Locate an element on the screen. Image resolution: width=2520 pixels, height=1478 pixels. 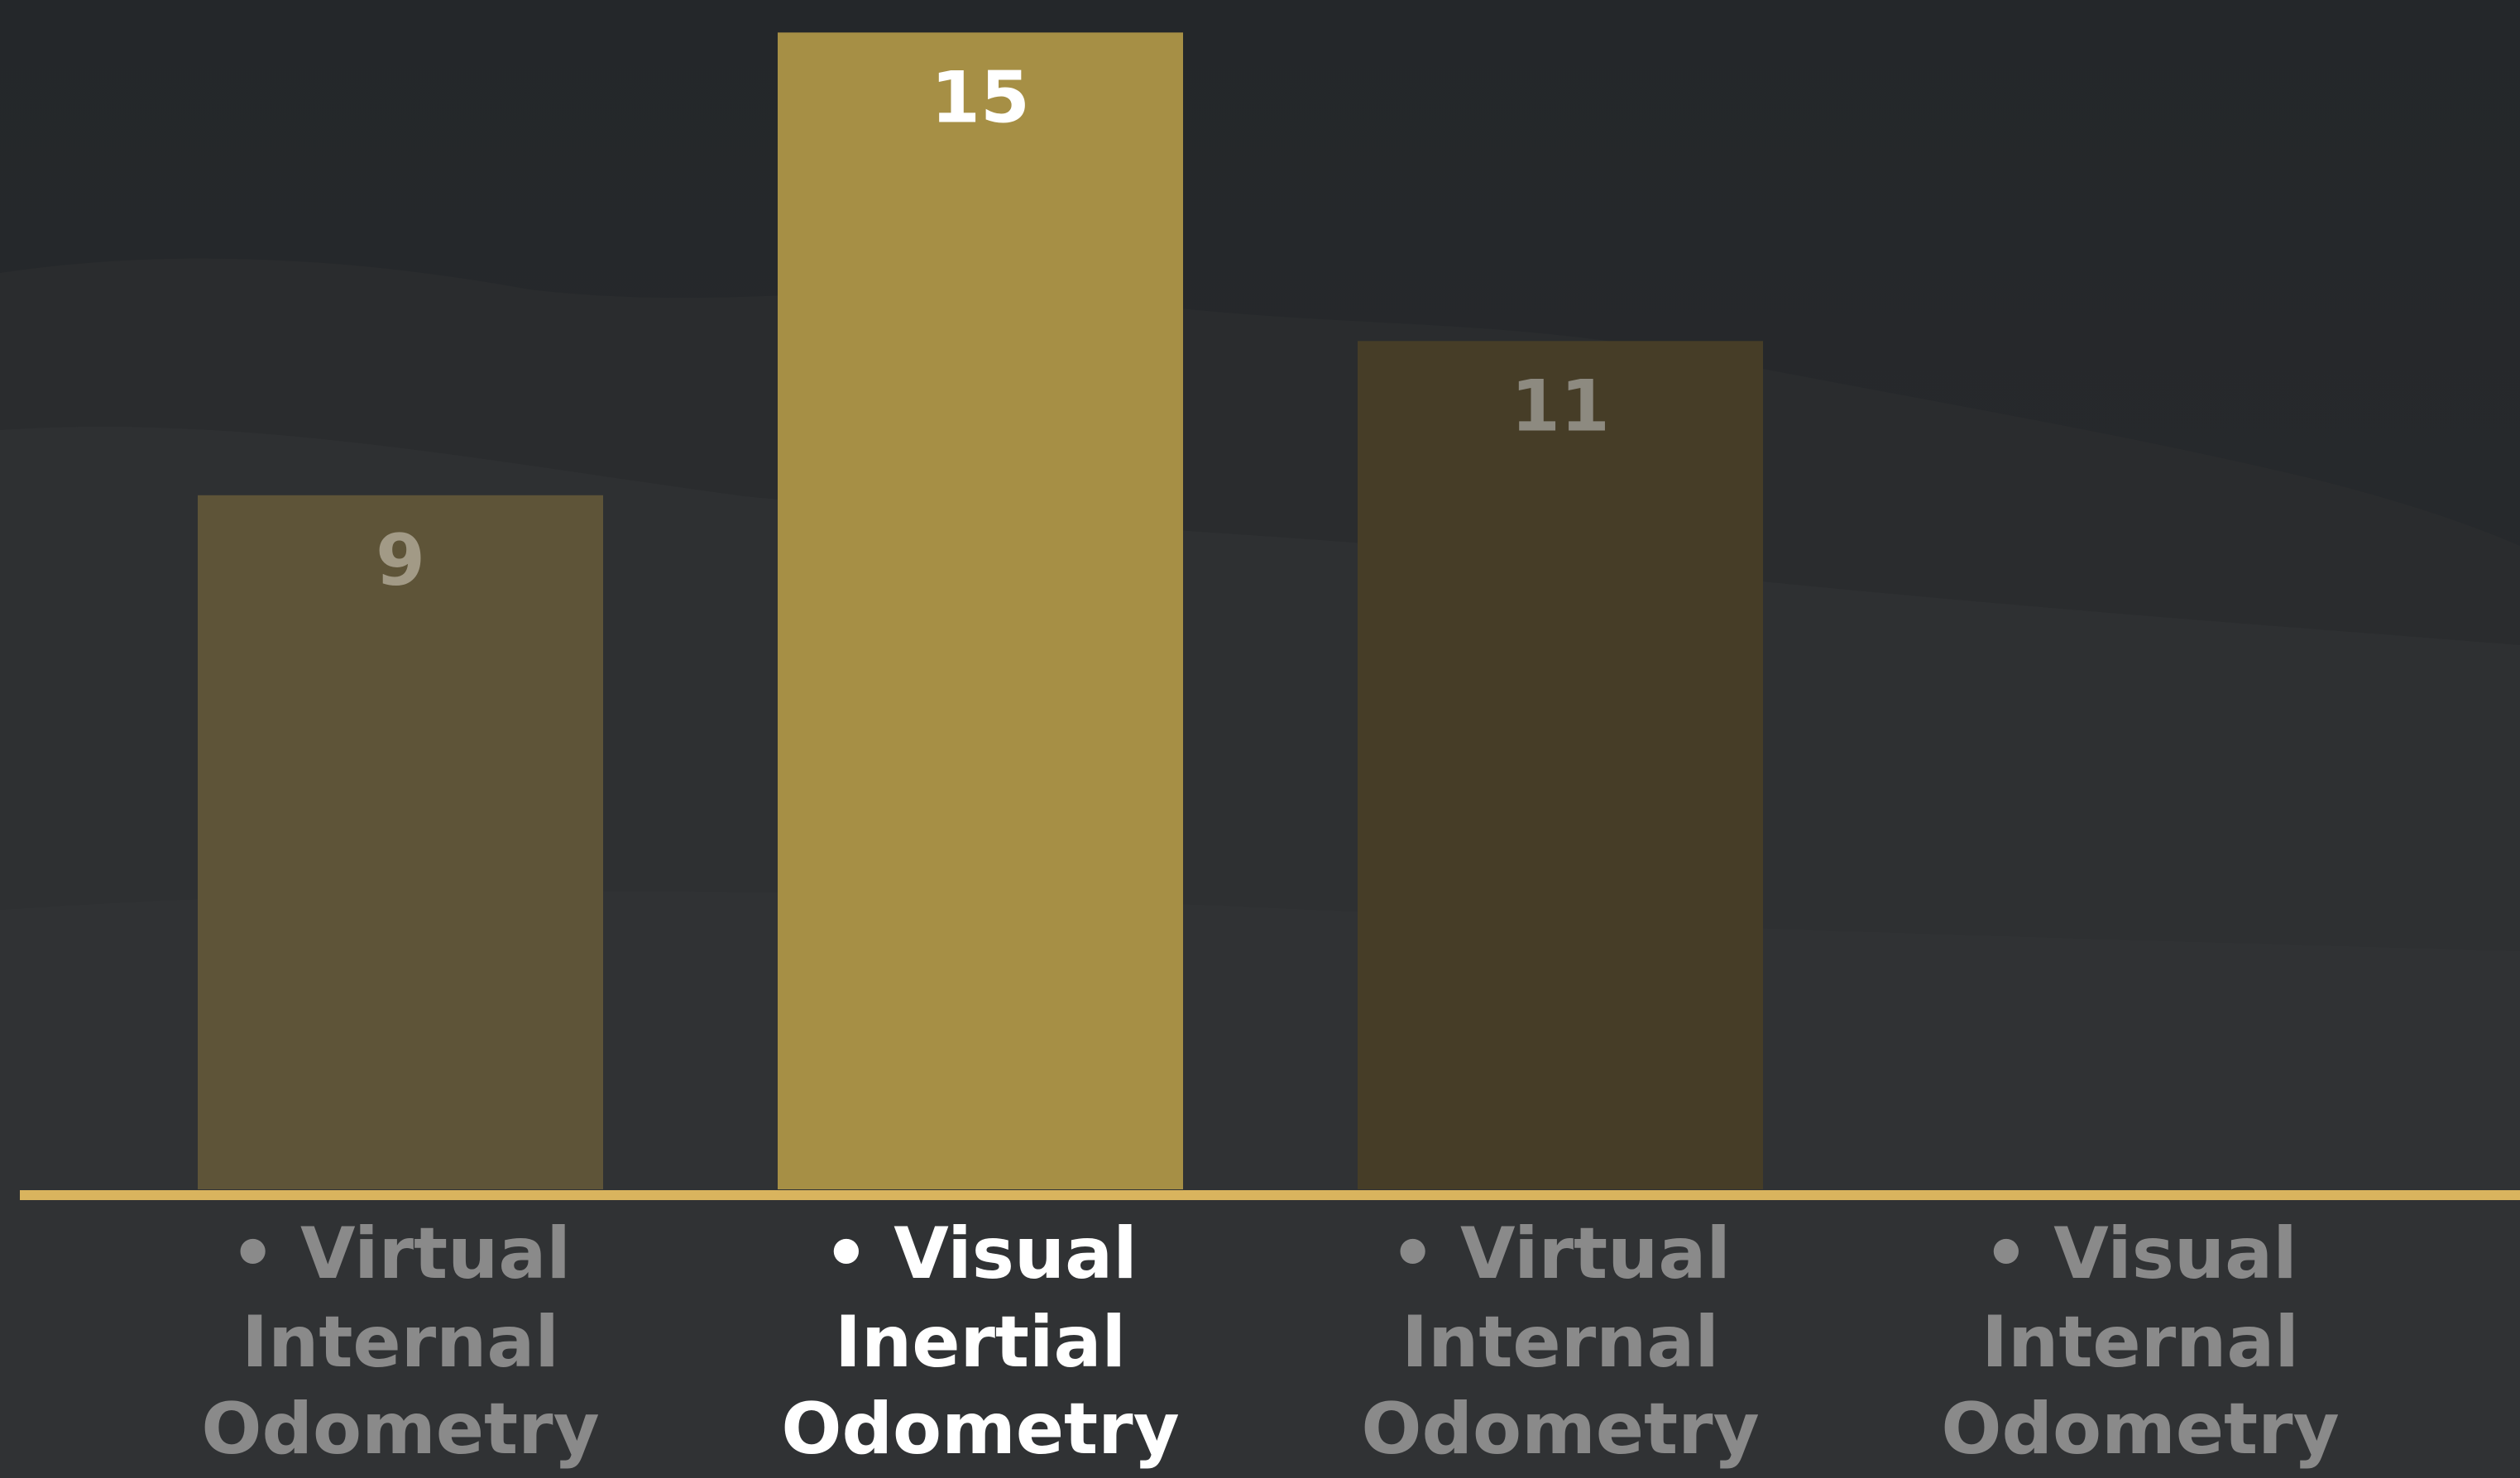
bar-value-label-1: 9 is located at coordinates (400, 560).